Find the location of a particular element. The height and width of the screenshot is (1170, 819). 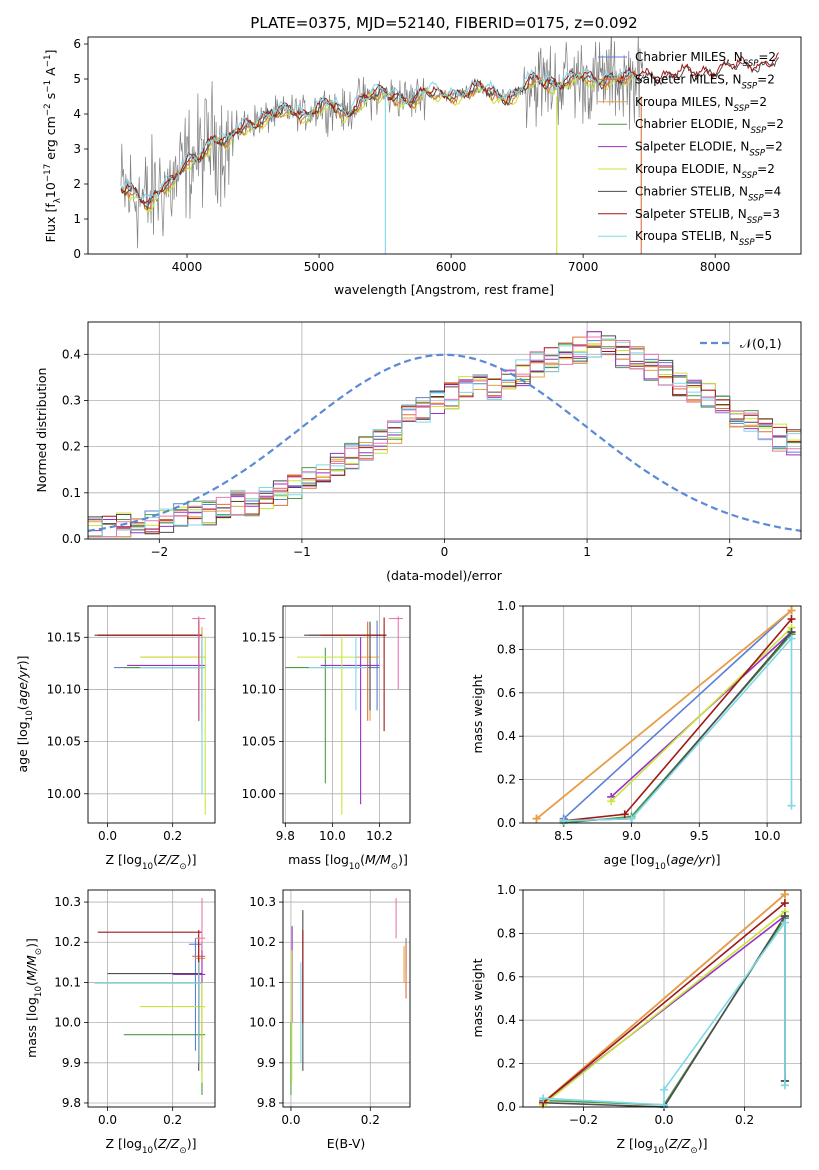

ebv-xlabel: E(B-V) is located at coordinates (346, 1143).